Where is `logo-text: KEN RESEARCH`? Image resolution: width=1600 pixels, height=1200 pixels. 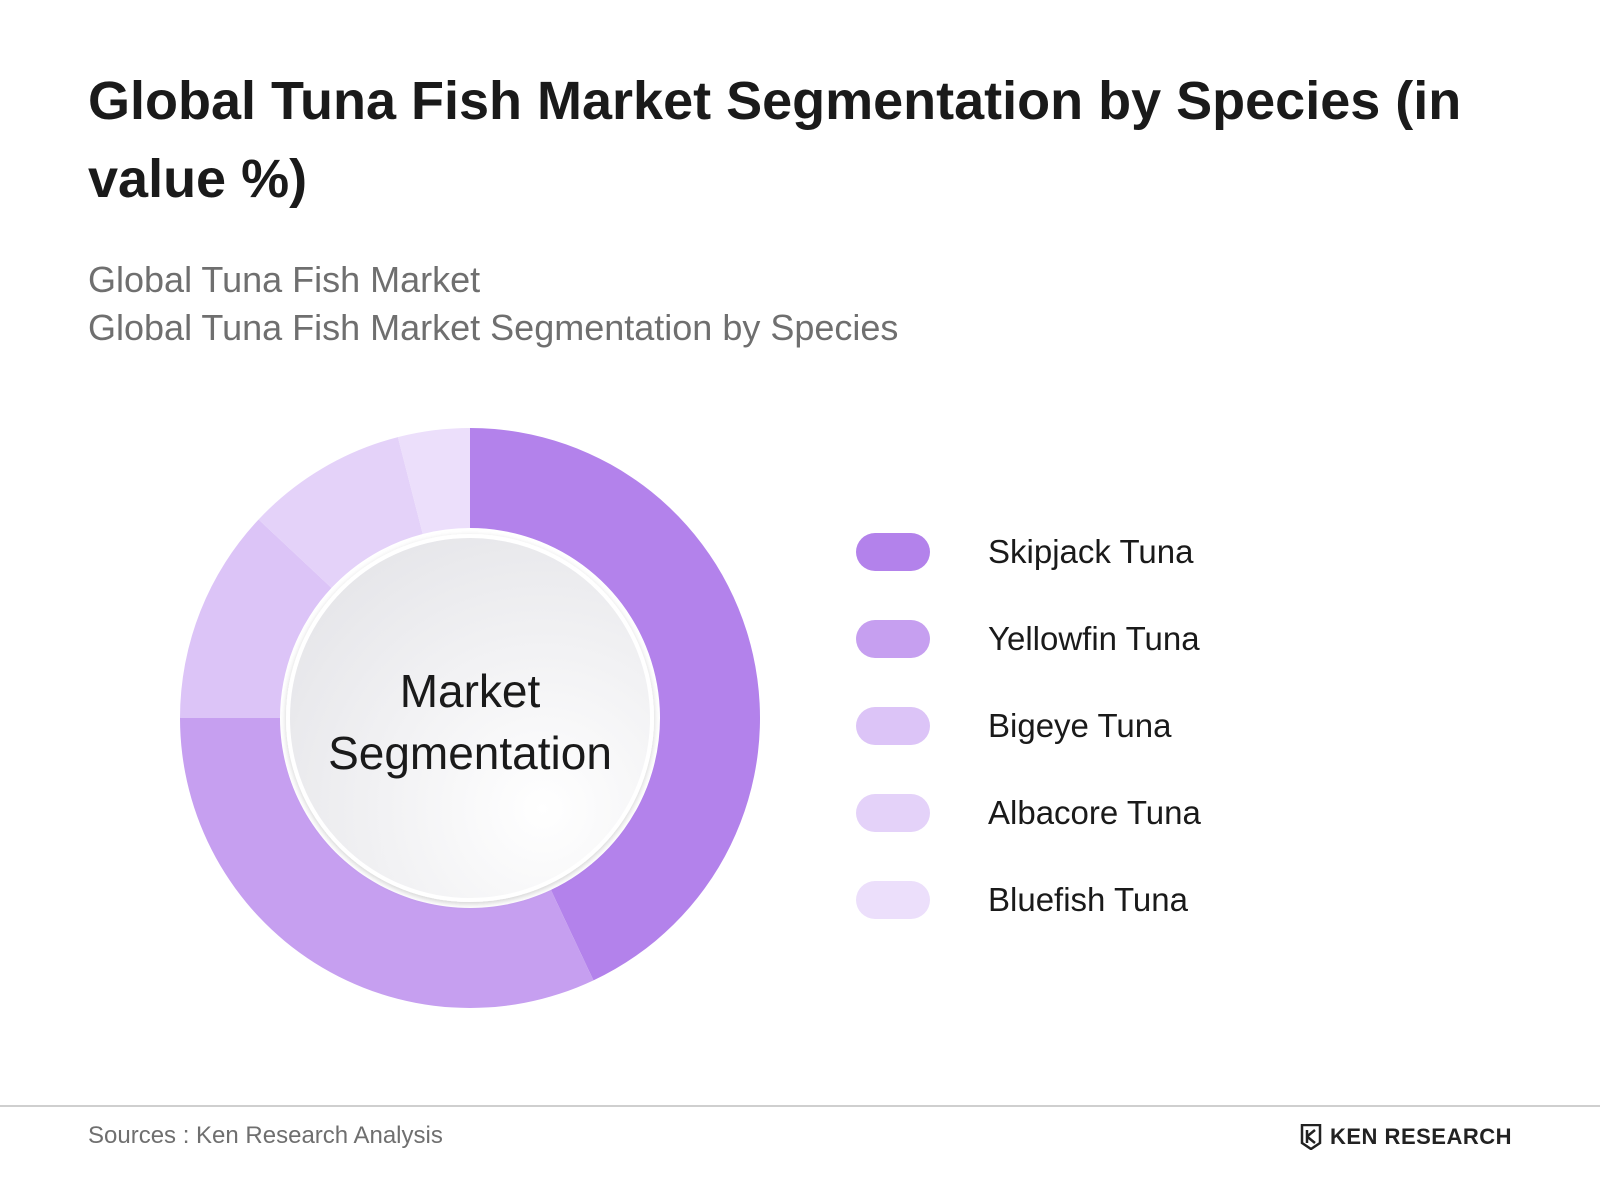
logo-text: KEN RESEARCH is located at coordinates (1421, 1136).